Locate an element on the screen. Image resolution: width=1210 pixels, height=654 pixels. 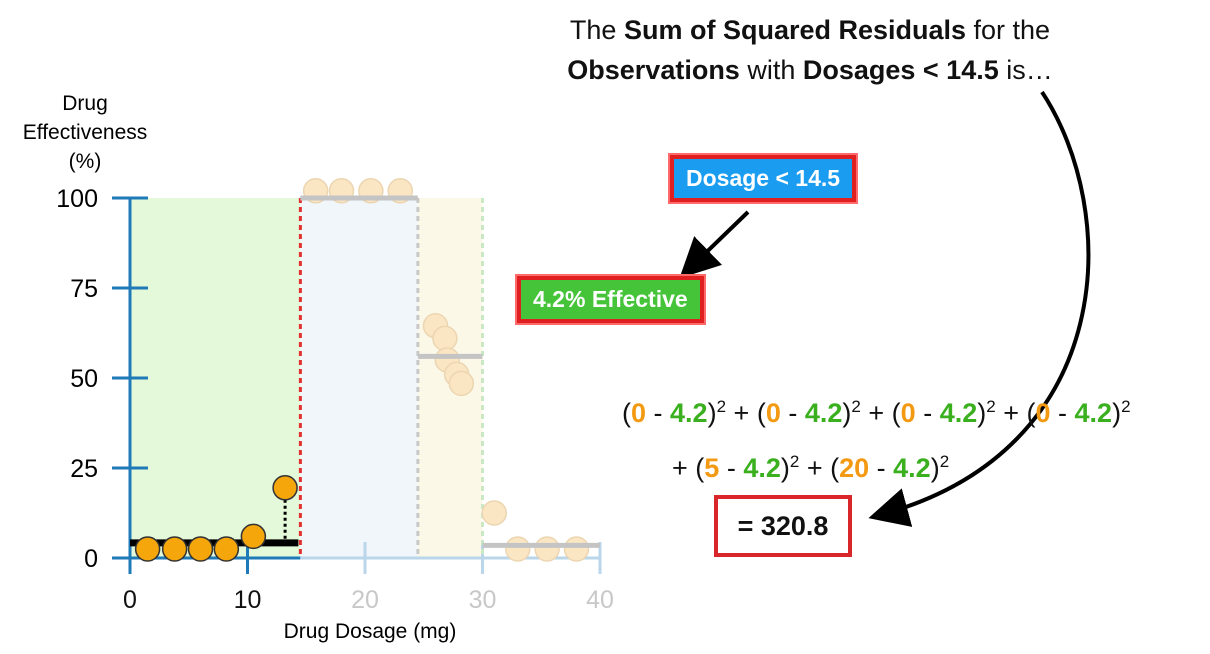
residual-term: (20 - 4.2)2 is located at coordinates (890, 467).